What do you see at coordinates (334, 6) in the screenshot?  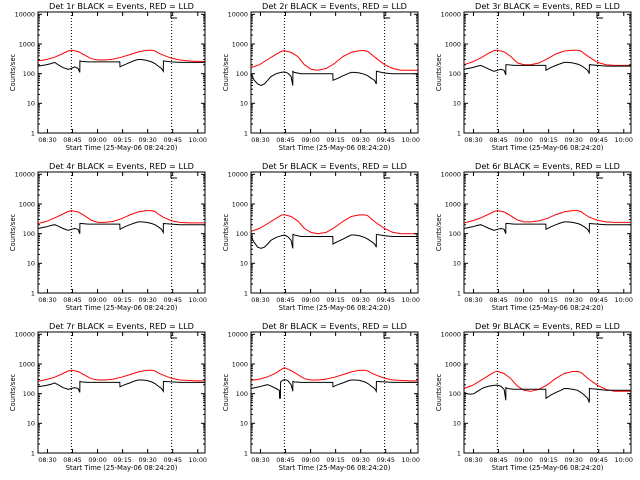 I see `panel-title: Det 2r BLACK = Events, RED = LLD` at bounding box center [334, 6].